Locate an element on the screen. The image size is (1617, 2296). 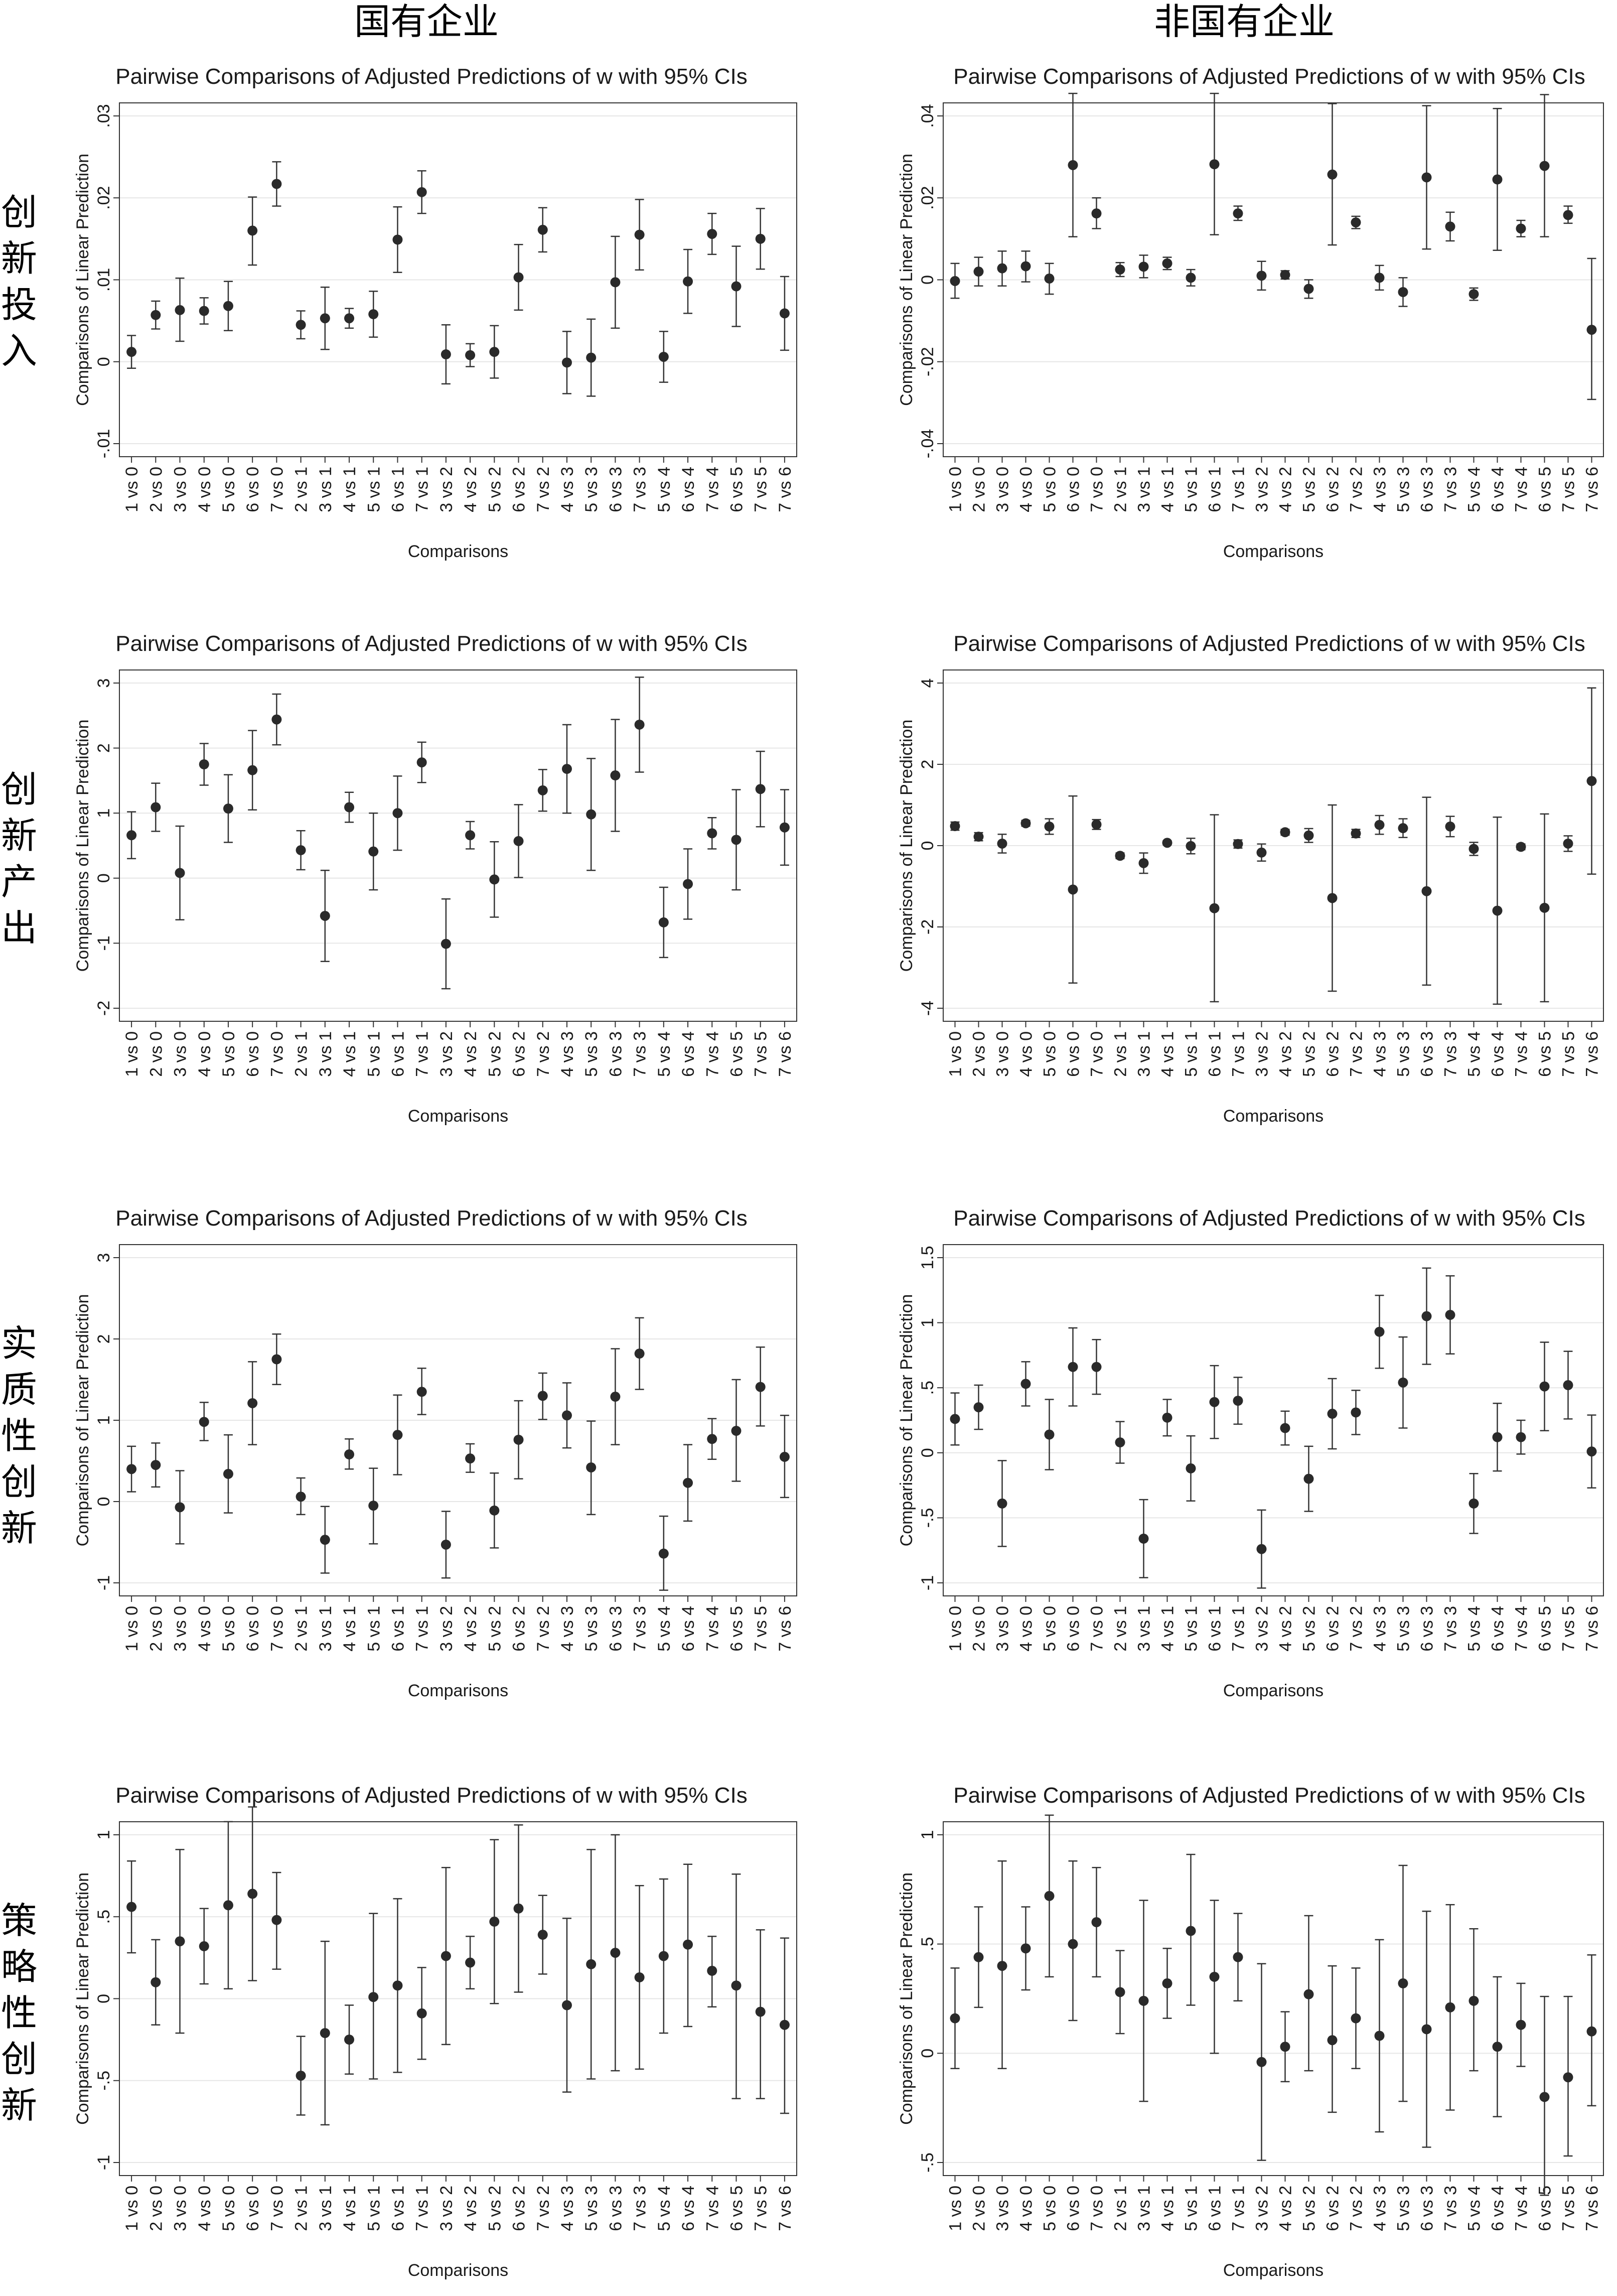
x-tick-label: 7 vs 4 is located at coordinates (1521, 1629).